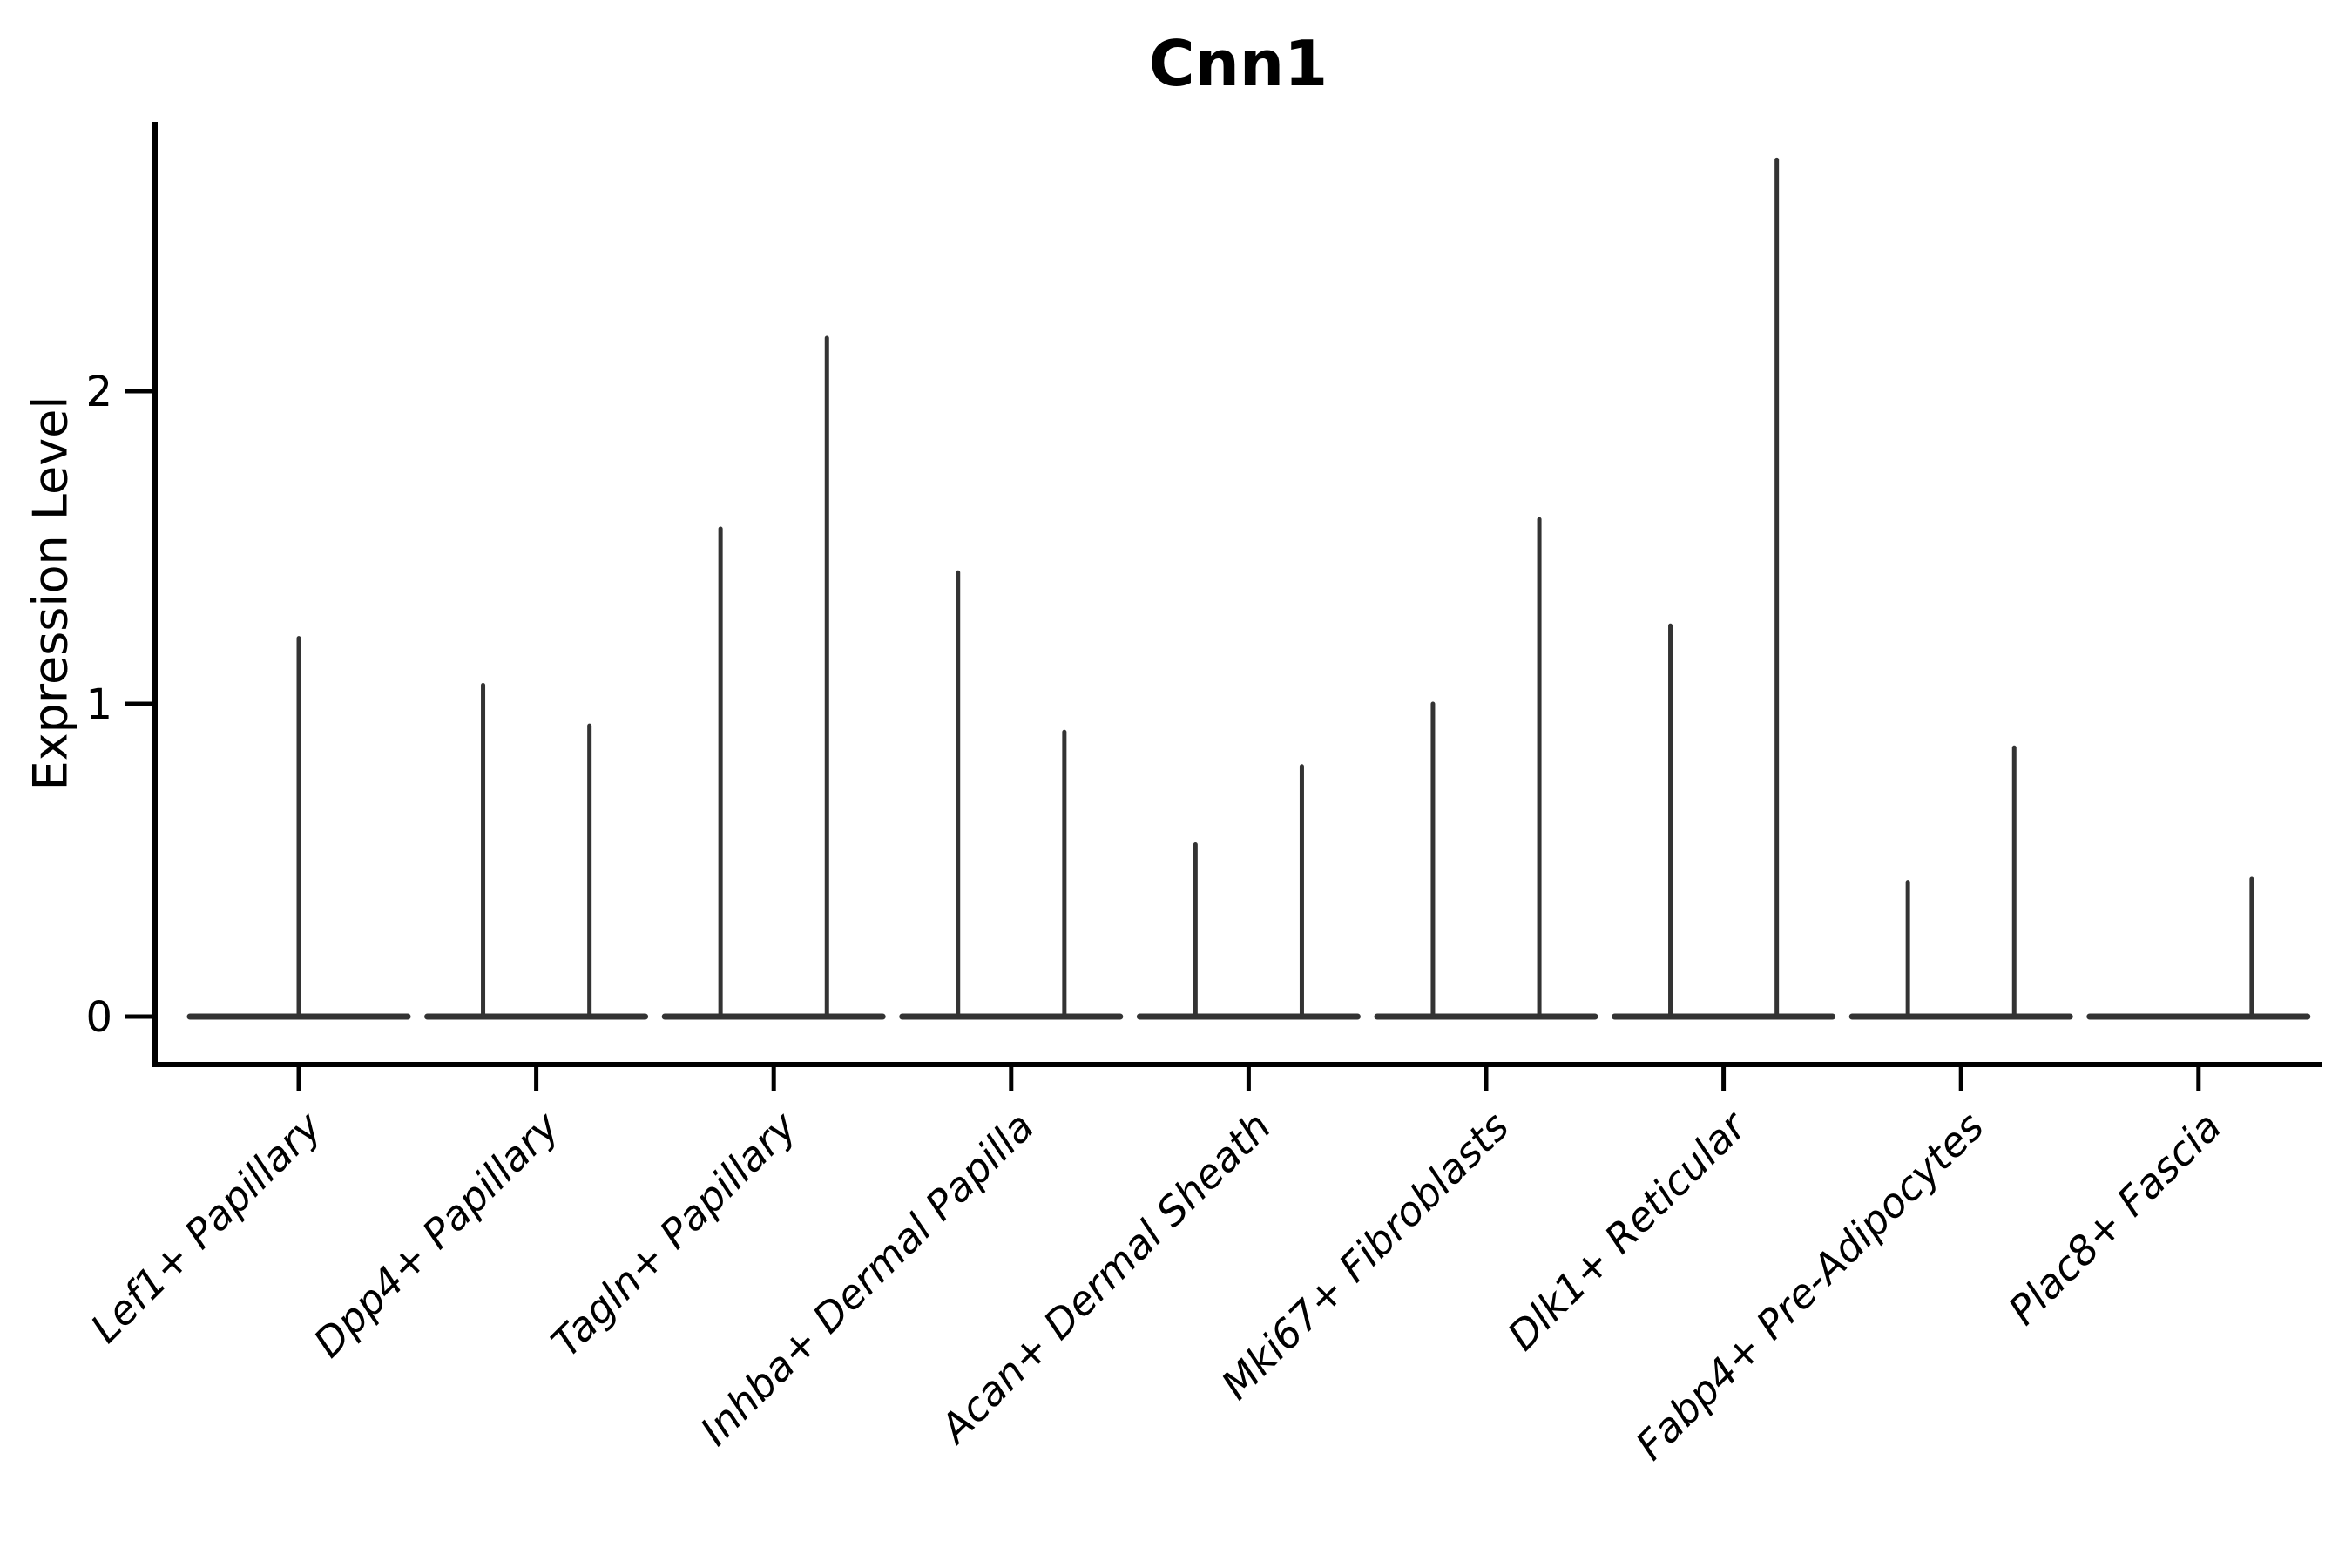 The height and width of the screenshot is (1568, 2352). What do you see at coordinates (98, 392) in the screenshot?
I see `y-tick-label: 2` at bounding box center [98, 392].